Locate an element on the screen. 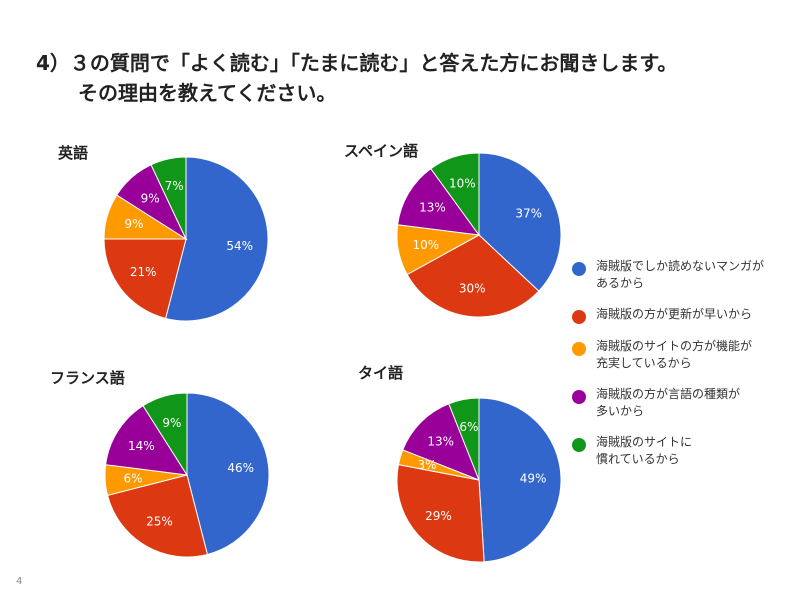 This screenshot has width=800, height=600. legend-item: 海賊版でしか読めないマンガが あるから is located at coordinates (677, 275).